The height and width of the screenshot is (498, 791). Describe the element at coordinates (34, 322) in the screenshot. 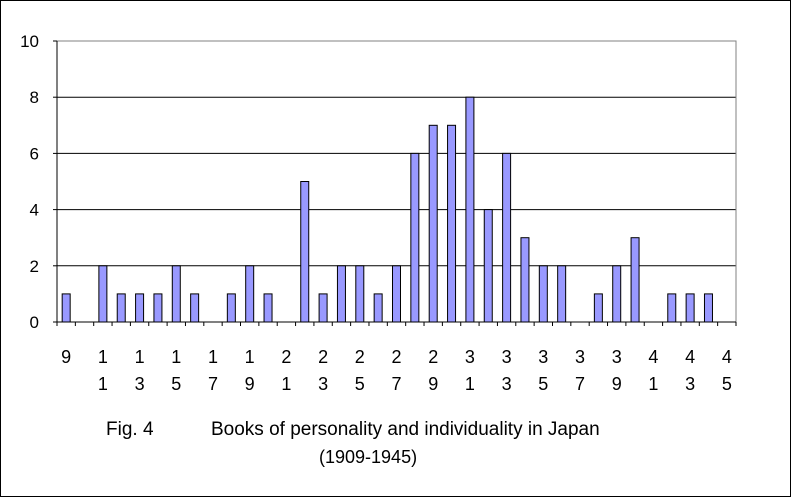

I see `y-tick-label: 0` at that location.